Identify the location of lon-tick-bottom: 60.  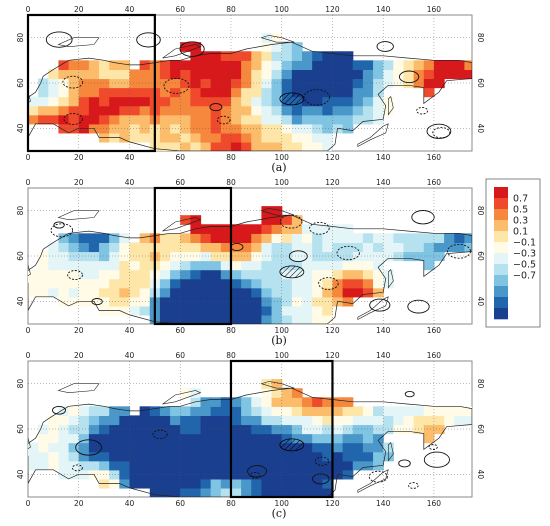
(180, 503).